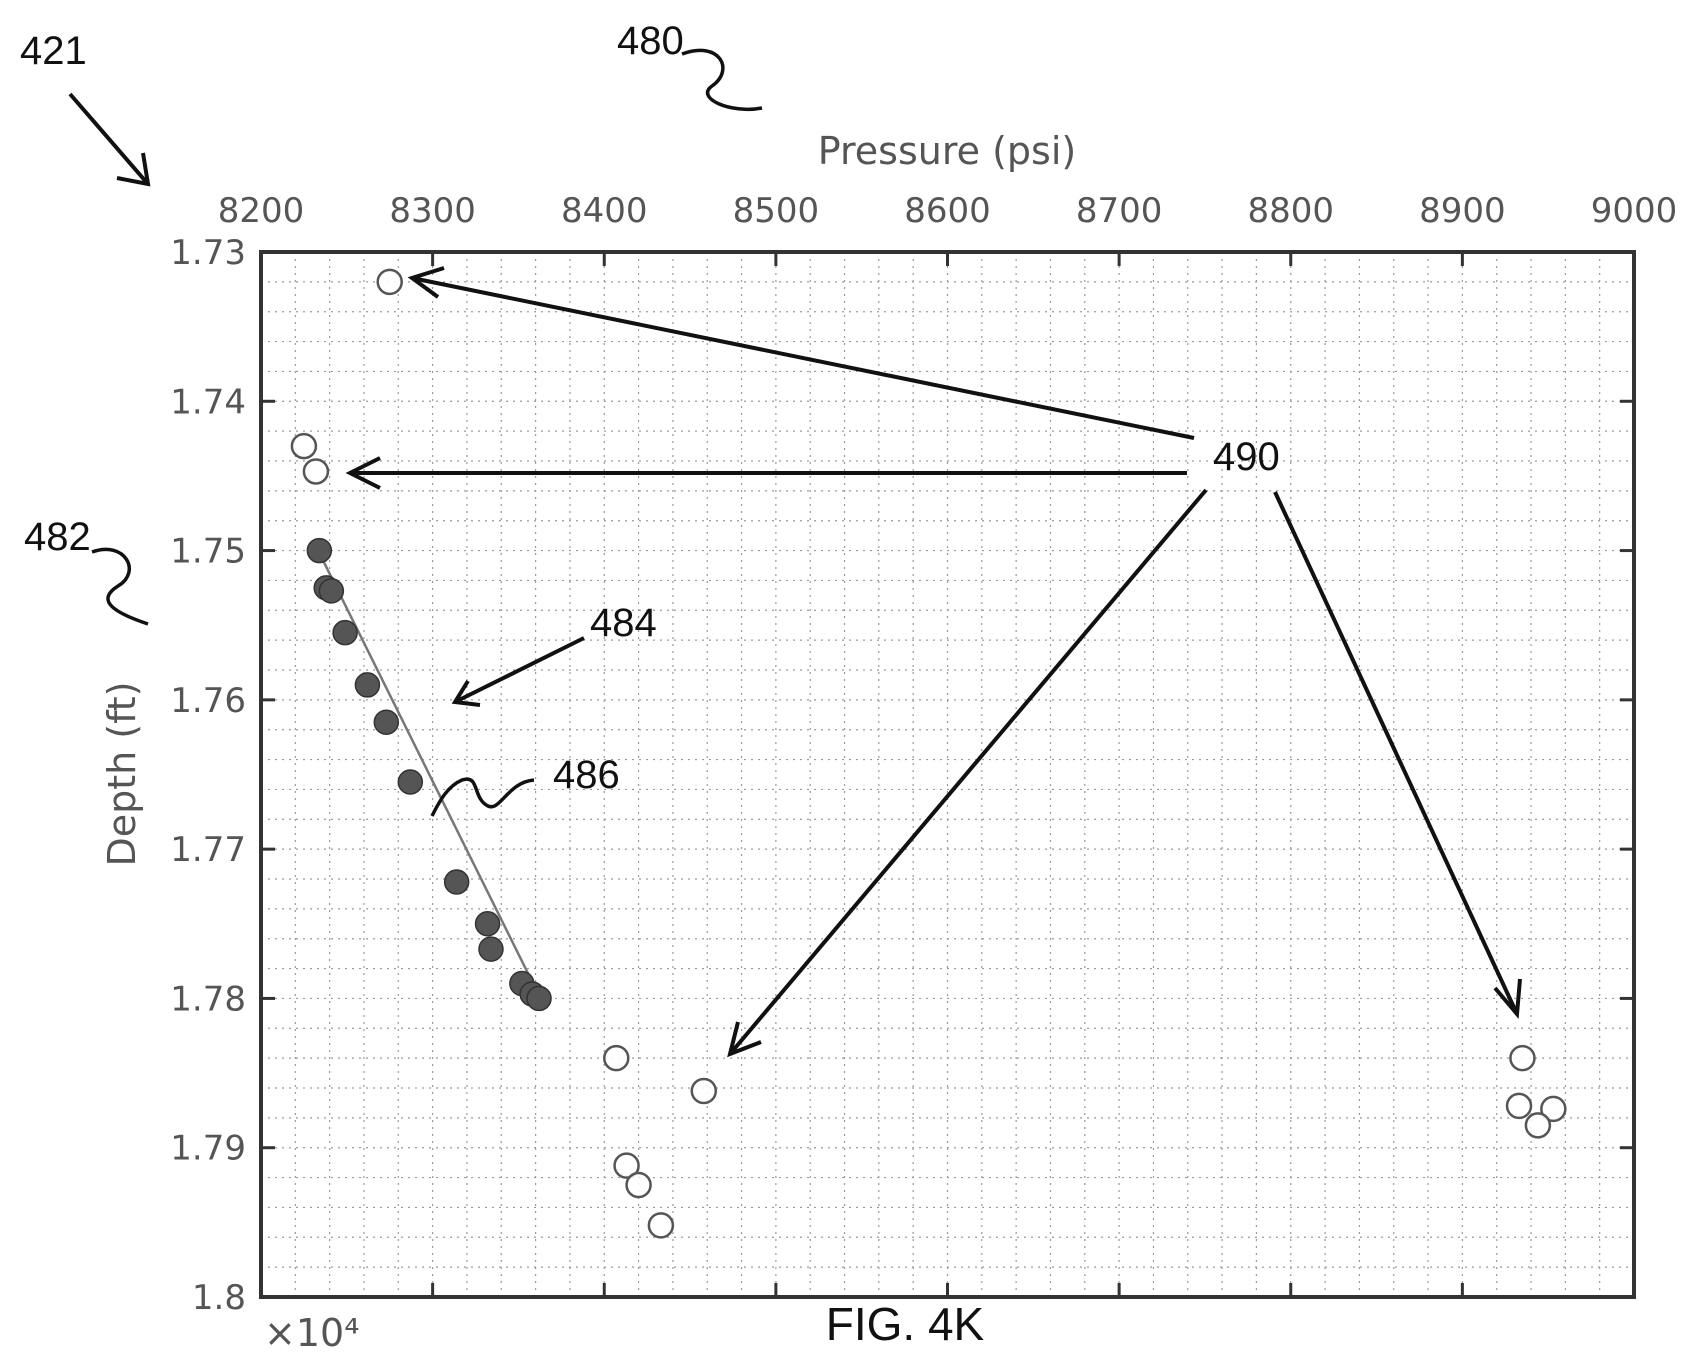 The width and height of the screenshot is (1689, 1366). What do you see at coordinates (426, 282) in the screenshot?
I see `outlier-arrow-top-head` at bounding box center [426, 282].